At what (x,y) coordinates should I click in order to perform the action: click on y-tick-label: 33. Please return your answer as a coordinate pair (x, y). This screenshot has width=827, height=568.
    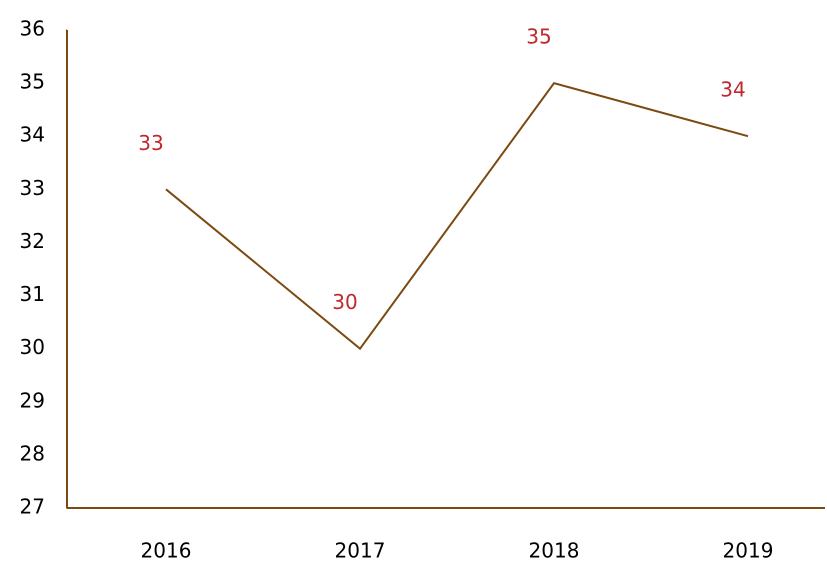
    Looking at the image, I should click on (32, 188).